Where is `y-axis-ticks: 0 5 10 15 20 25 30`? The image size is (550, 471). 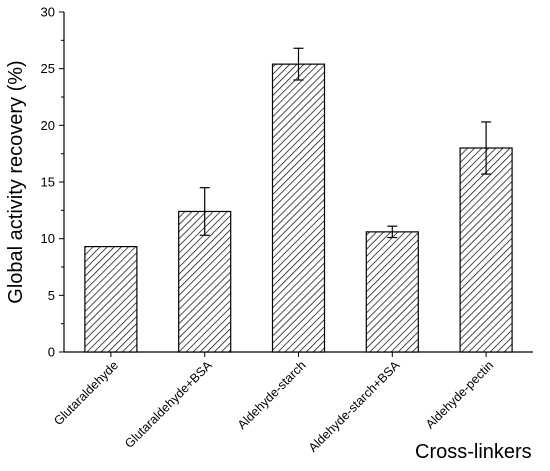 y-axis-ticks: 0 5 10 15 20 25 30 is located at coordinates (52, 182).